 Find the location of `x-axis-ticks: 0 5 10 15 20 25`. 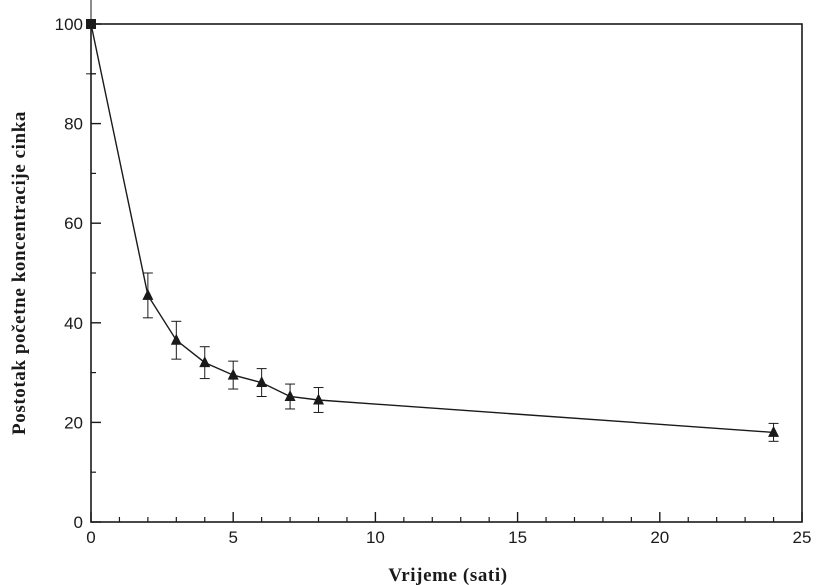

x-axis-ticks: 0 5 10 15 20 25 is located at coordinates (448, 529).